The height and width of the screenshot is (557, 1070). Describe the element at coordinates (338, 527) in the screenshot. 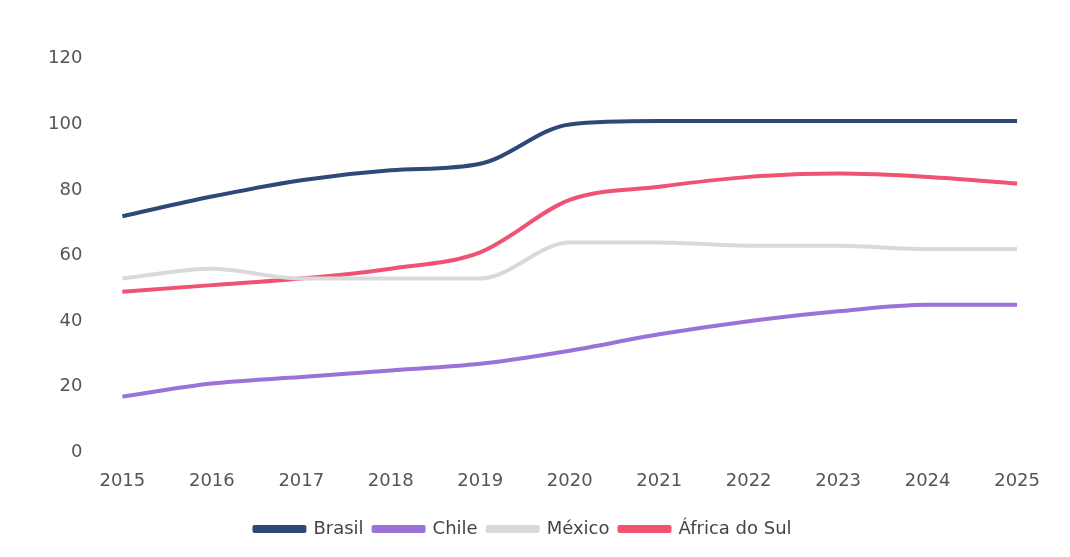

I see `legend-label: Brasil` at that location.